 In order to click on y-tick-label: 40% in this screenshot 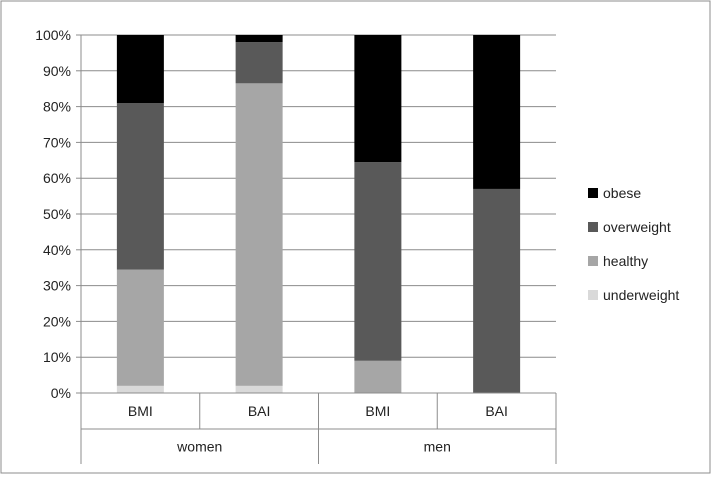, I will do `click(57, 250)`.